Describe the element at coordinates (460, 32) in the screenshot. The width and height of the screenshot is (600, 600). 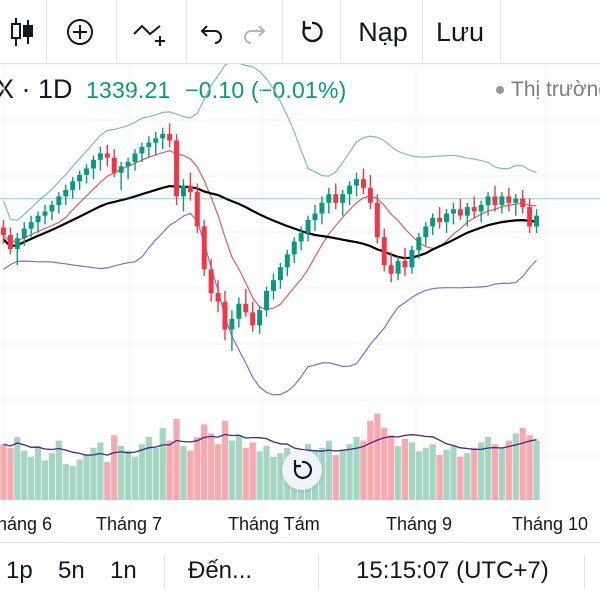
I see `save-button: Lưu` at that location.